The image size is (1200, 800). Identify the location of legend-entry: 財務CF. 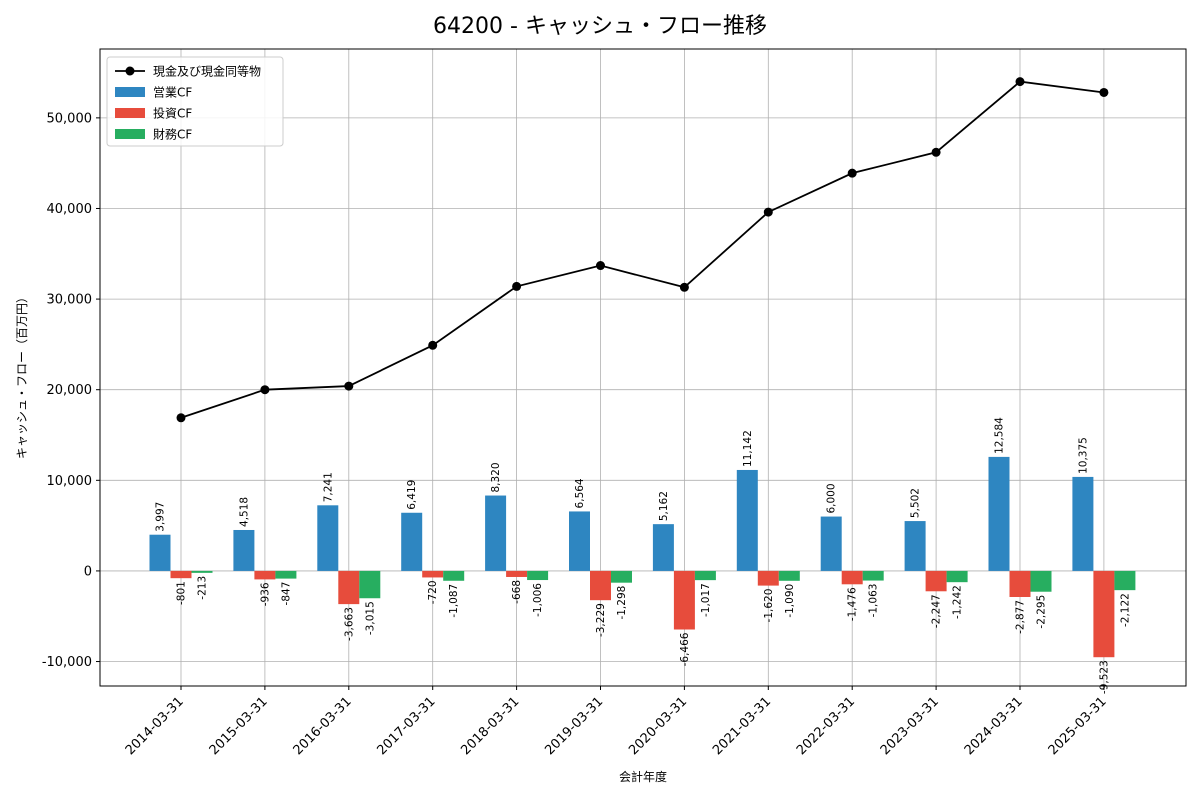
(172, 134).